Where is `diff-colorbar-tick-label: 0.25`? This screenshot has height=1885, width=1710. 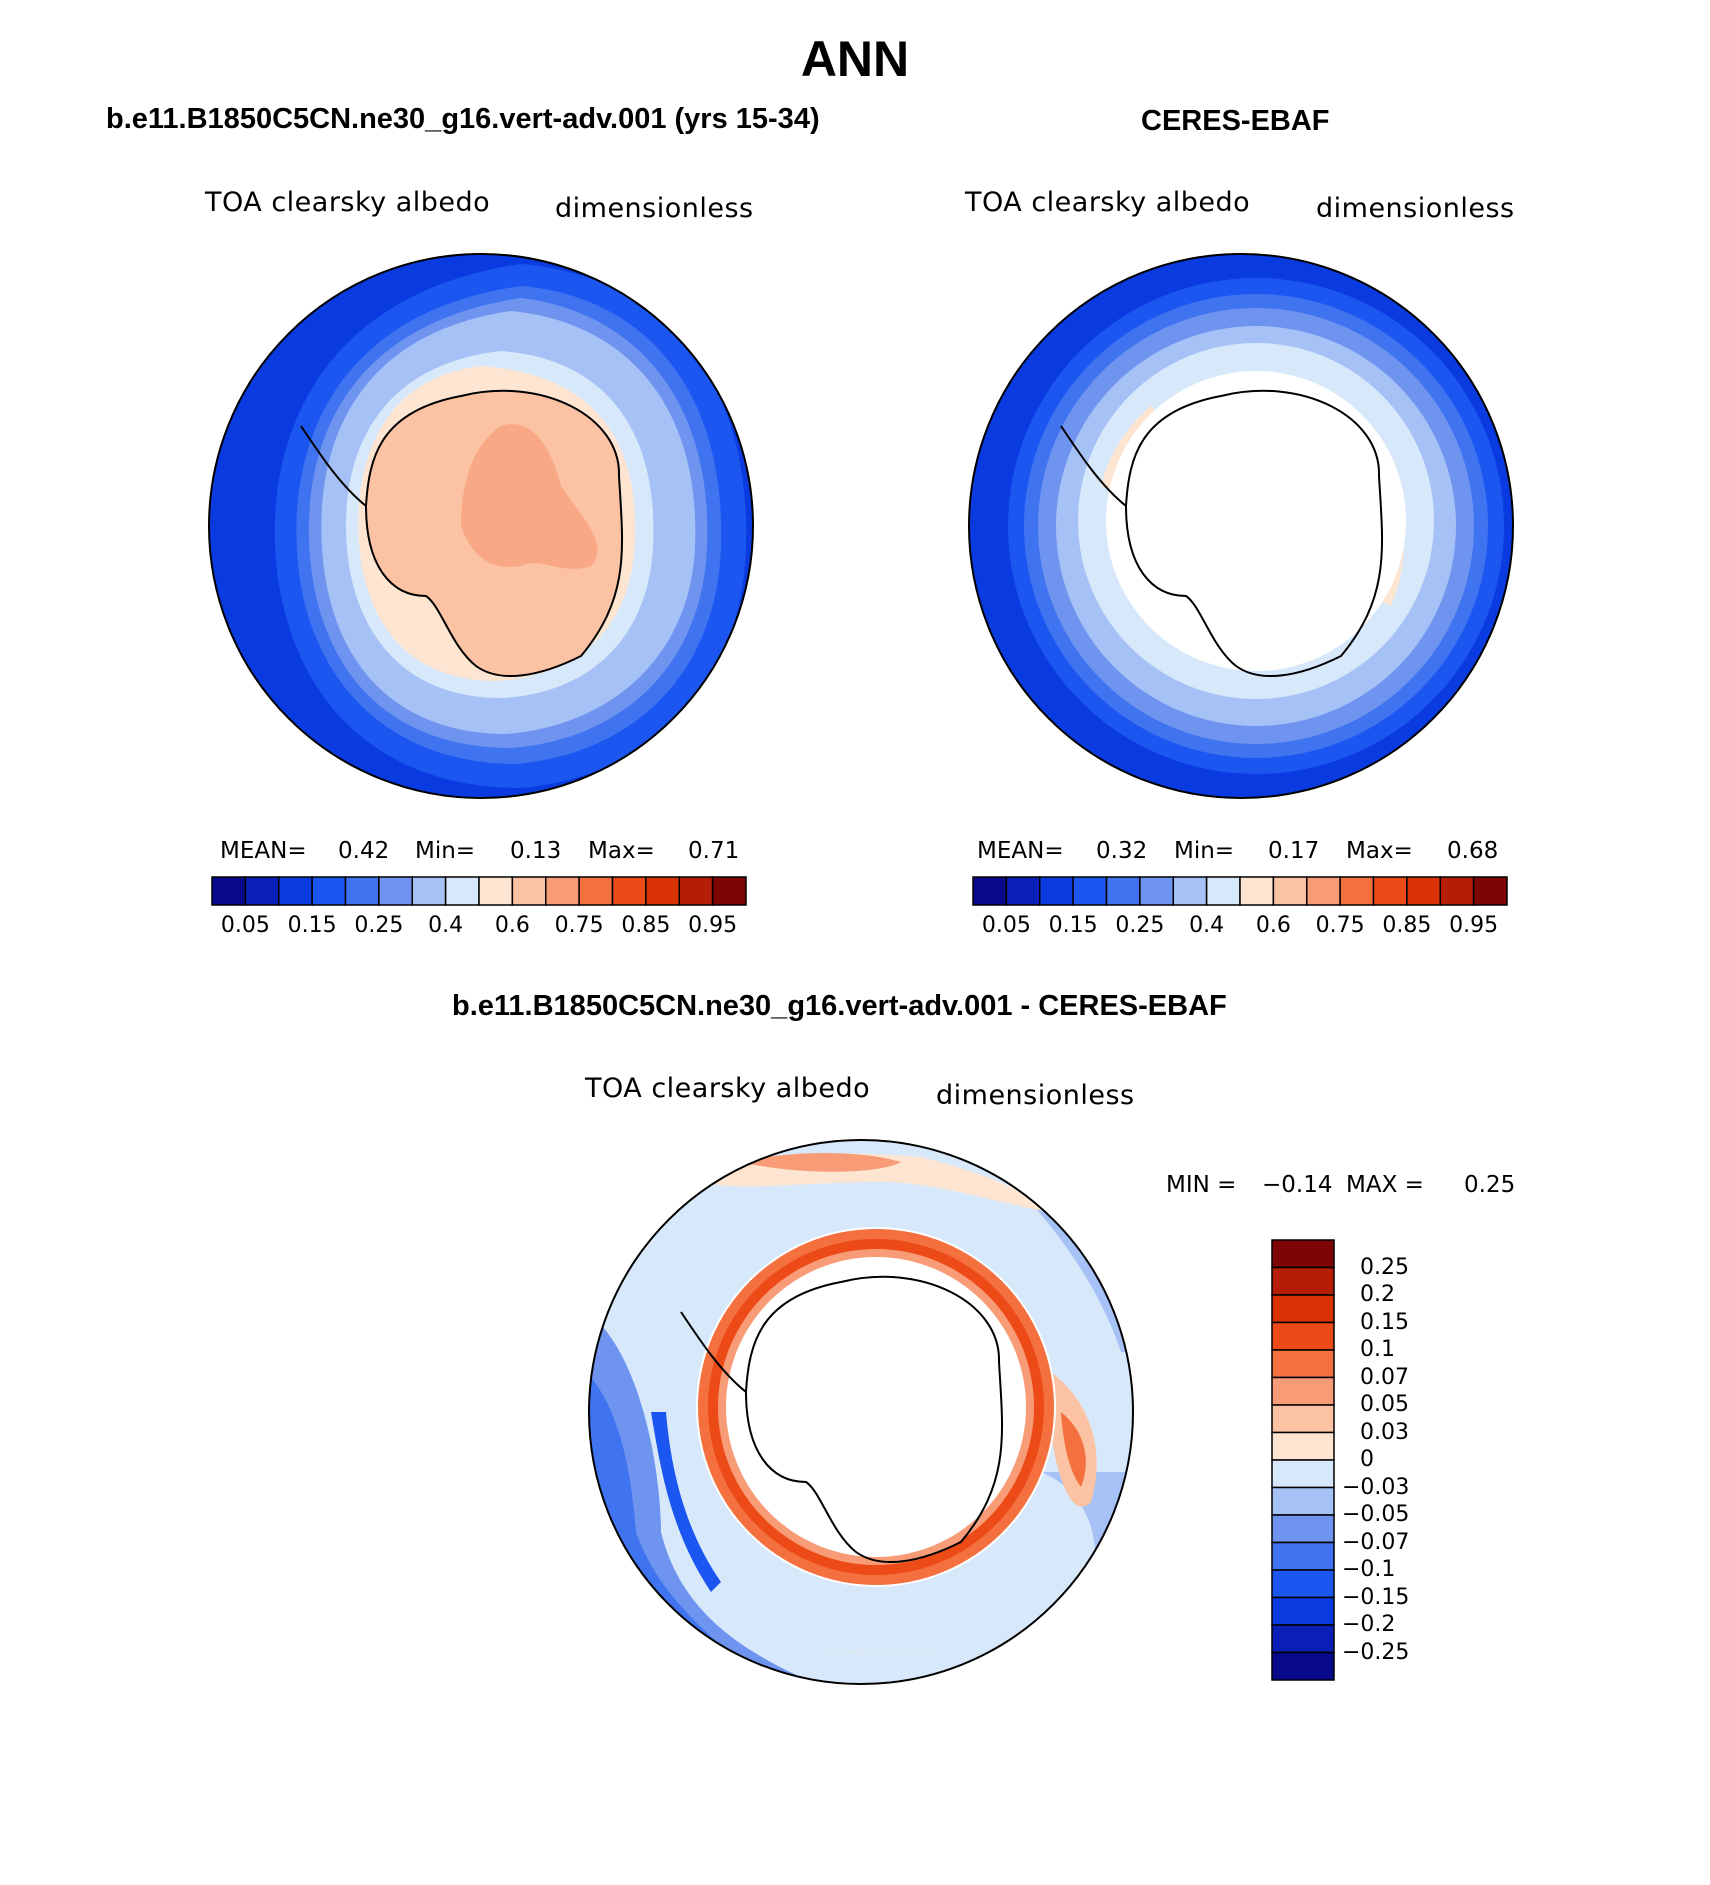 diff-colorbar-tick-label: 0.25 is located at coordinates (1384, 1267).